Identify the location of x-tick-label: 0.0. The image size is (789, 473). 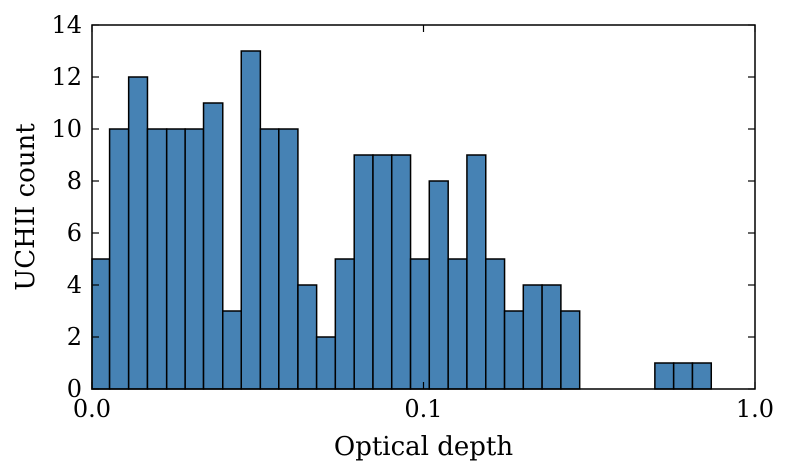
(92, 409).